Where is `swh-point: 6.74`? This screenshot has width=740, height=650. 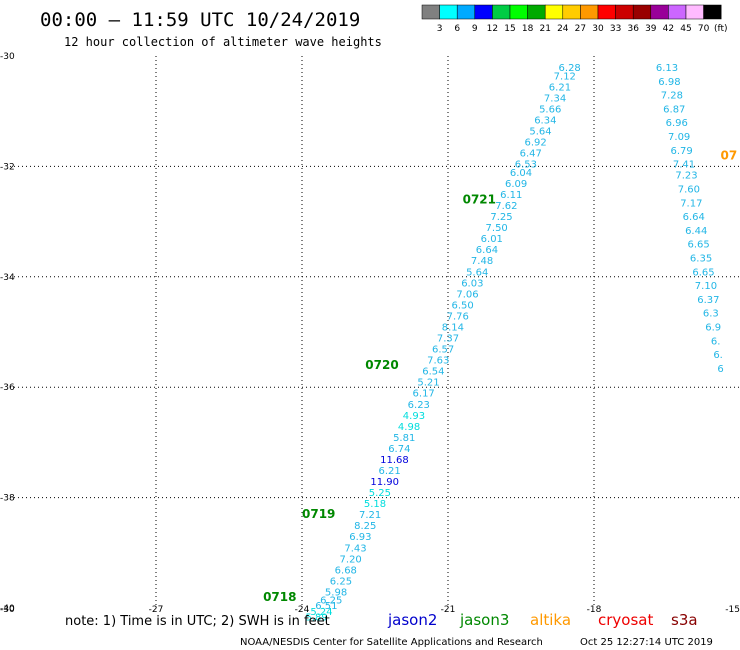
swh-point: 6.74 is located at coordinates (399, 449).